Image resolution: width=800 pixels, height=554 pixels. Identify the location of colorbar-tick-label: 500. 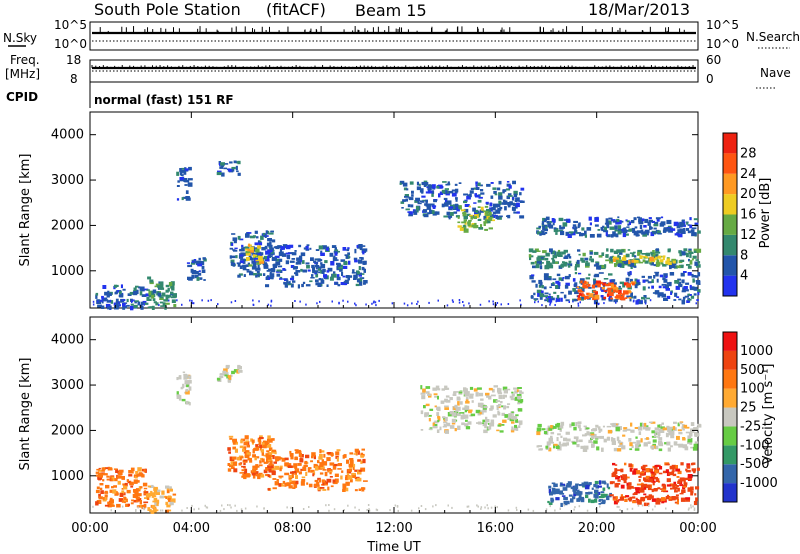
(752, 370).